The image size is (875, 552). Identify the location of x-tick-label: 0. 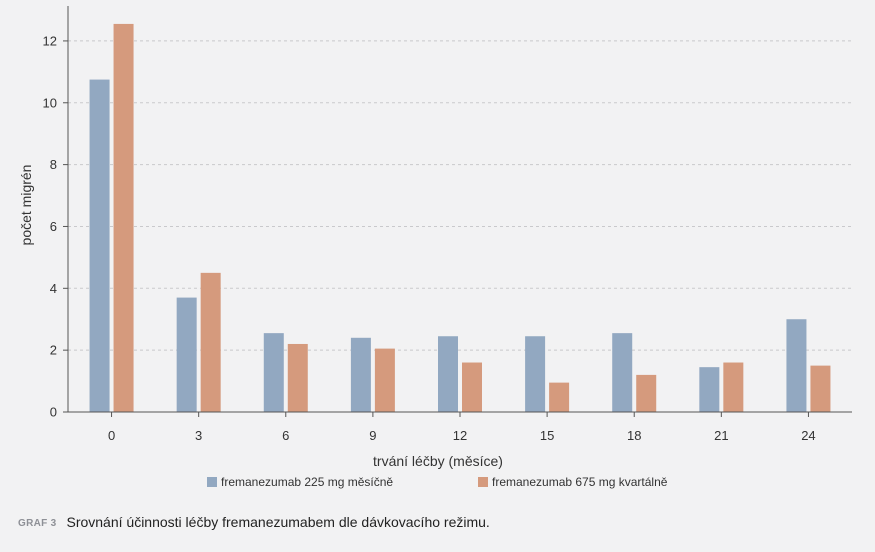
(111, 435).